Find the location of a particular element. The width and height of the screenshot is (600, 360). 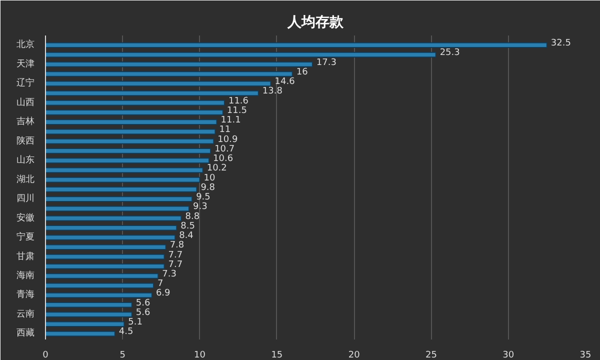

x-tick-label: 0 is located at coordinates (45, 355).